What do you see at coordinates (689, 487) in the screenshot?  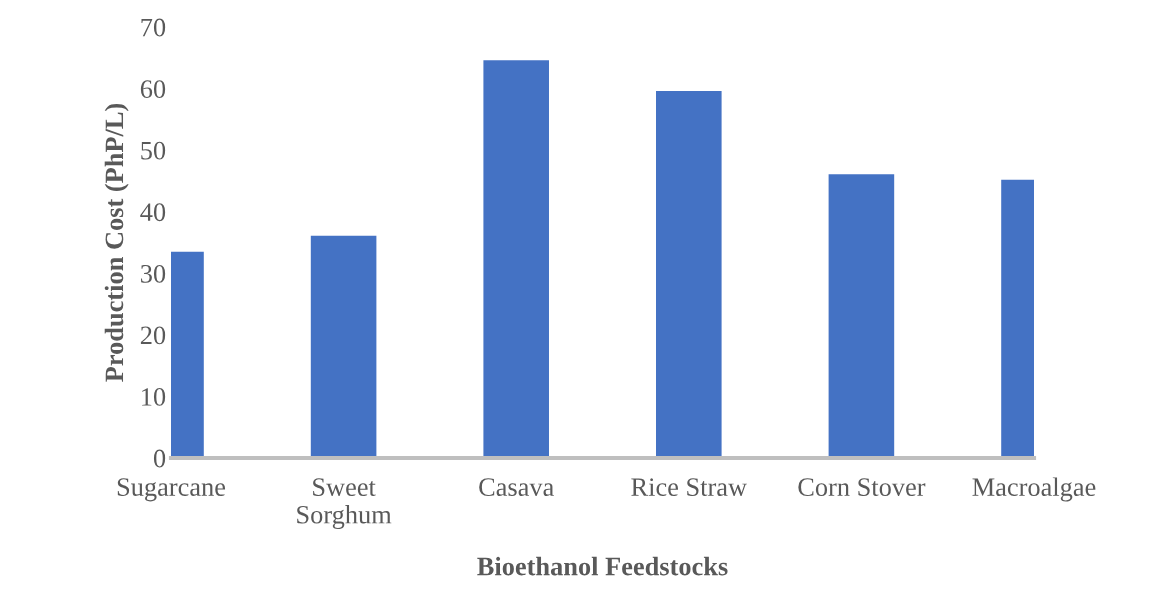 I see `x-tick-label: Rice Straw` at bounding box center [689, 487].